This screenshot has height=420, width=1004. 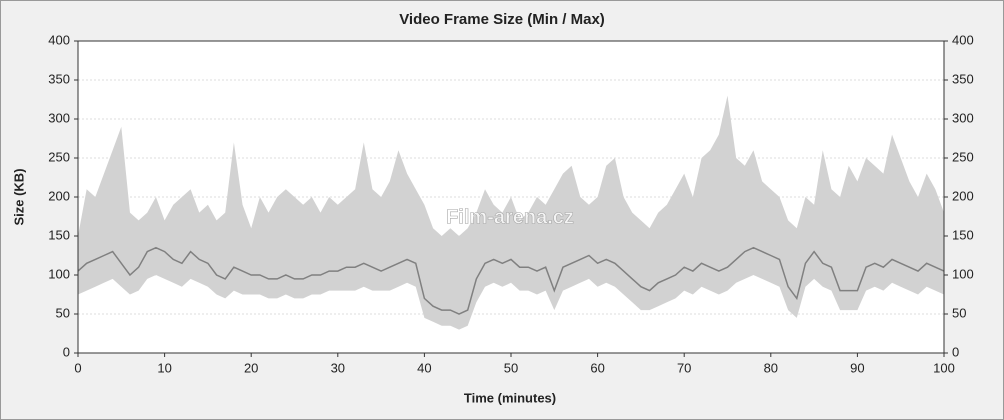 What do you see at coordinates (59, 156) in the screenshot?
I see `y-tick-label: 250` at bounding box center [59, 156].